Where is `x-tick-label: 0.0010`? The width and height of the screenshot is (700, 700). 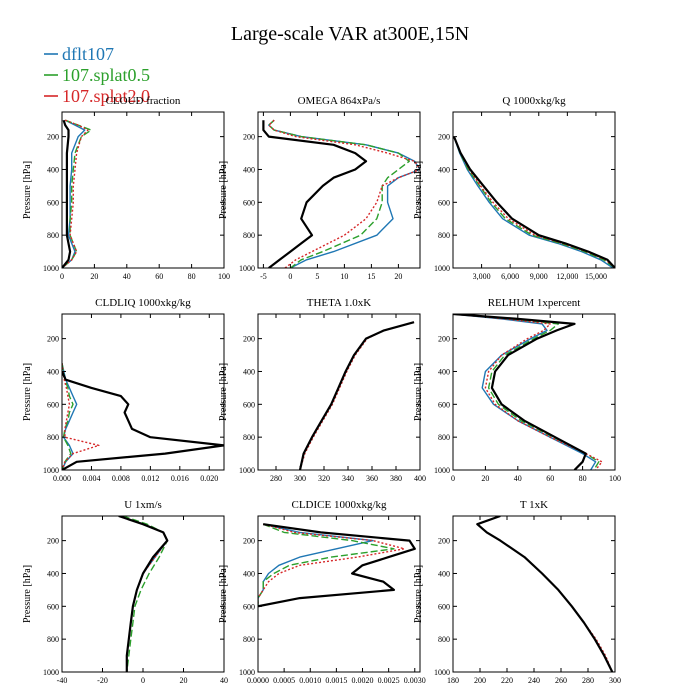 x-tick-label: 0.0010 is located at coordinates (310, 680).